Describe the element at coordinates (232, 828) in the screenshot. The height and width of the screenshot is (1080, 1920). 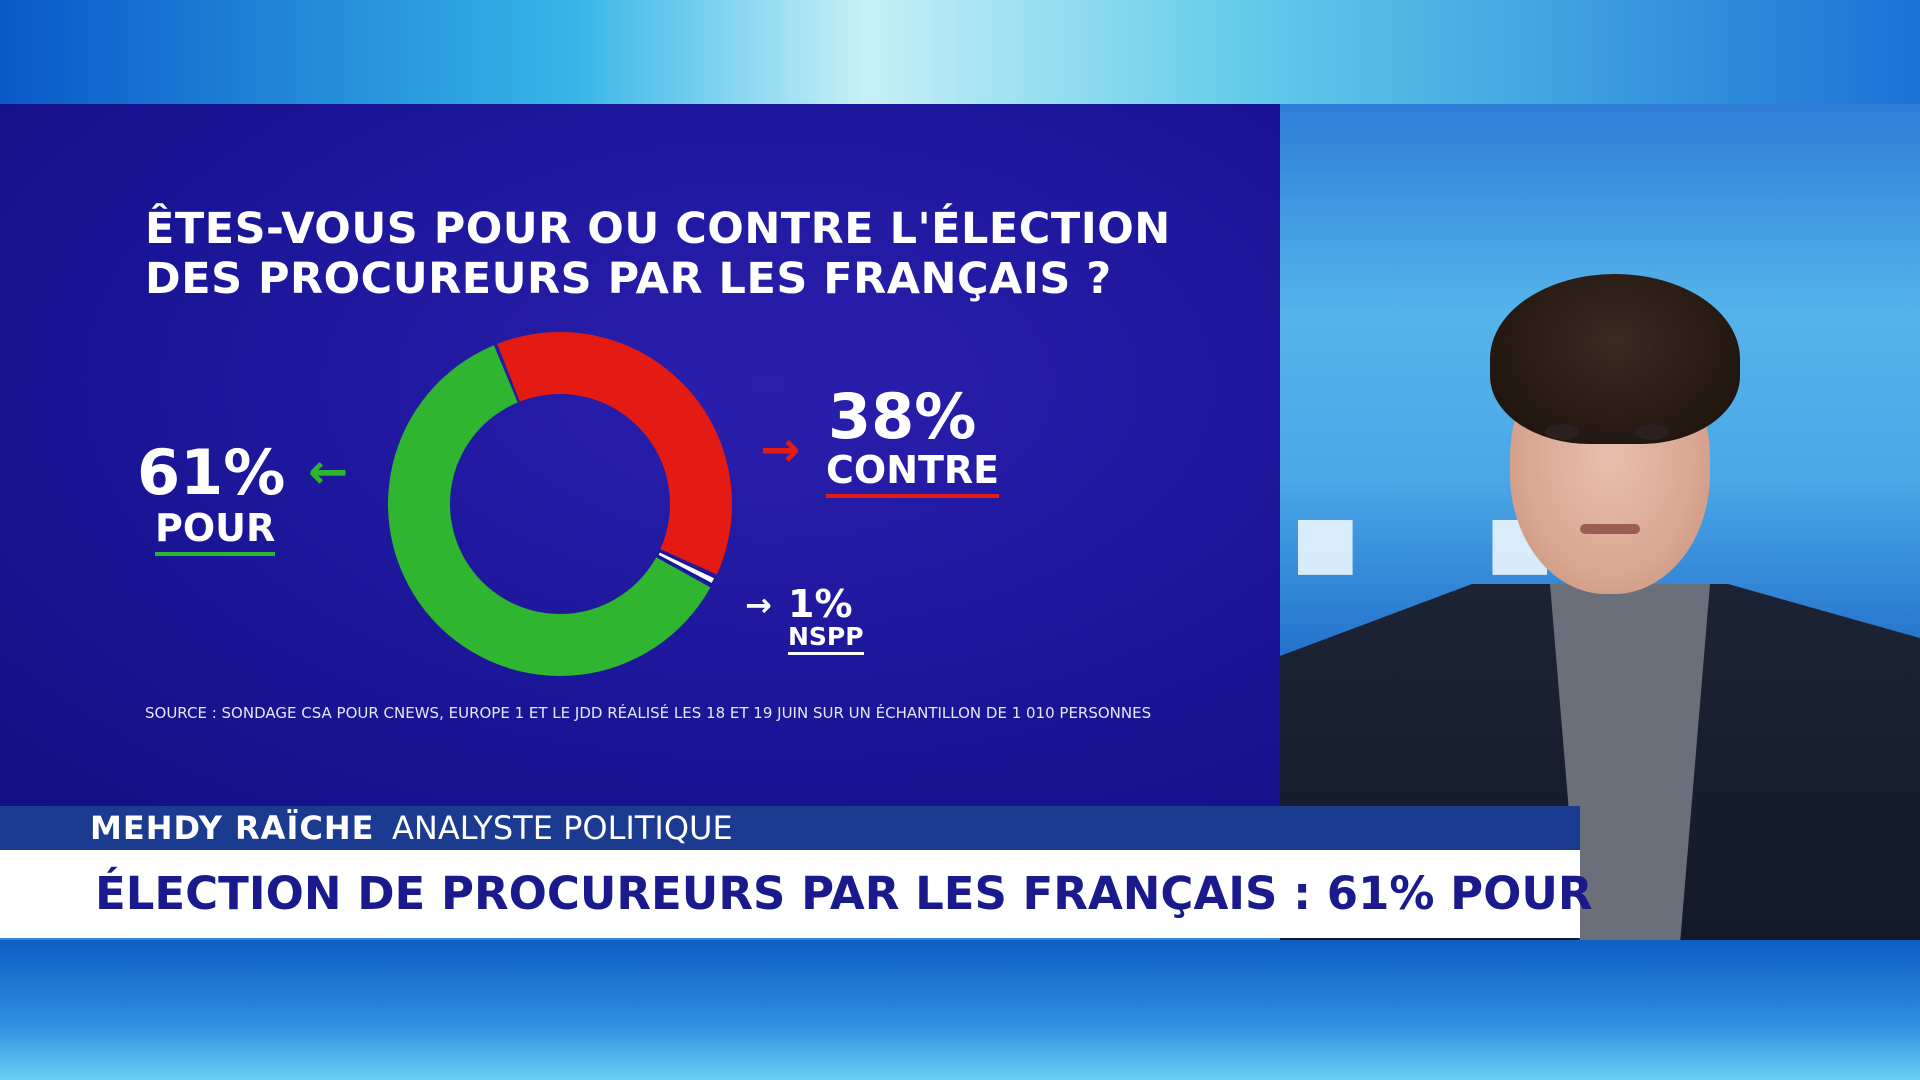
I see `speaker-name: MEHDY RAÏCHE` at that location.